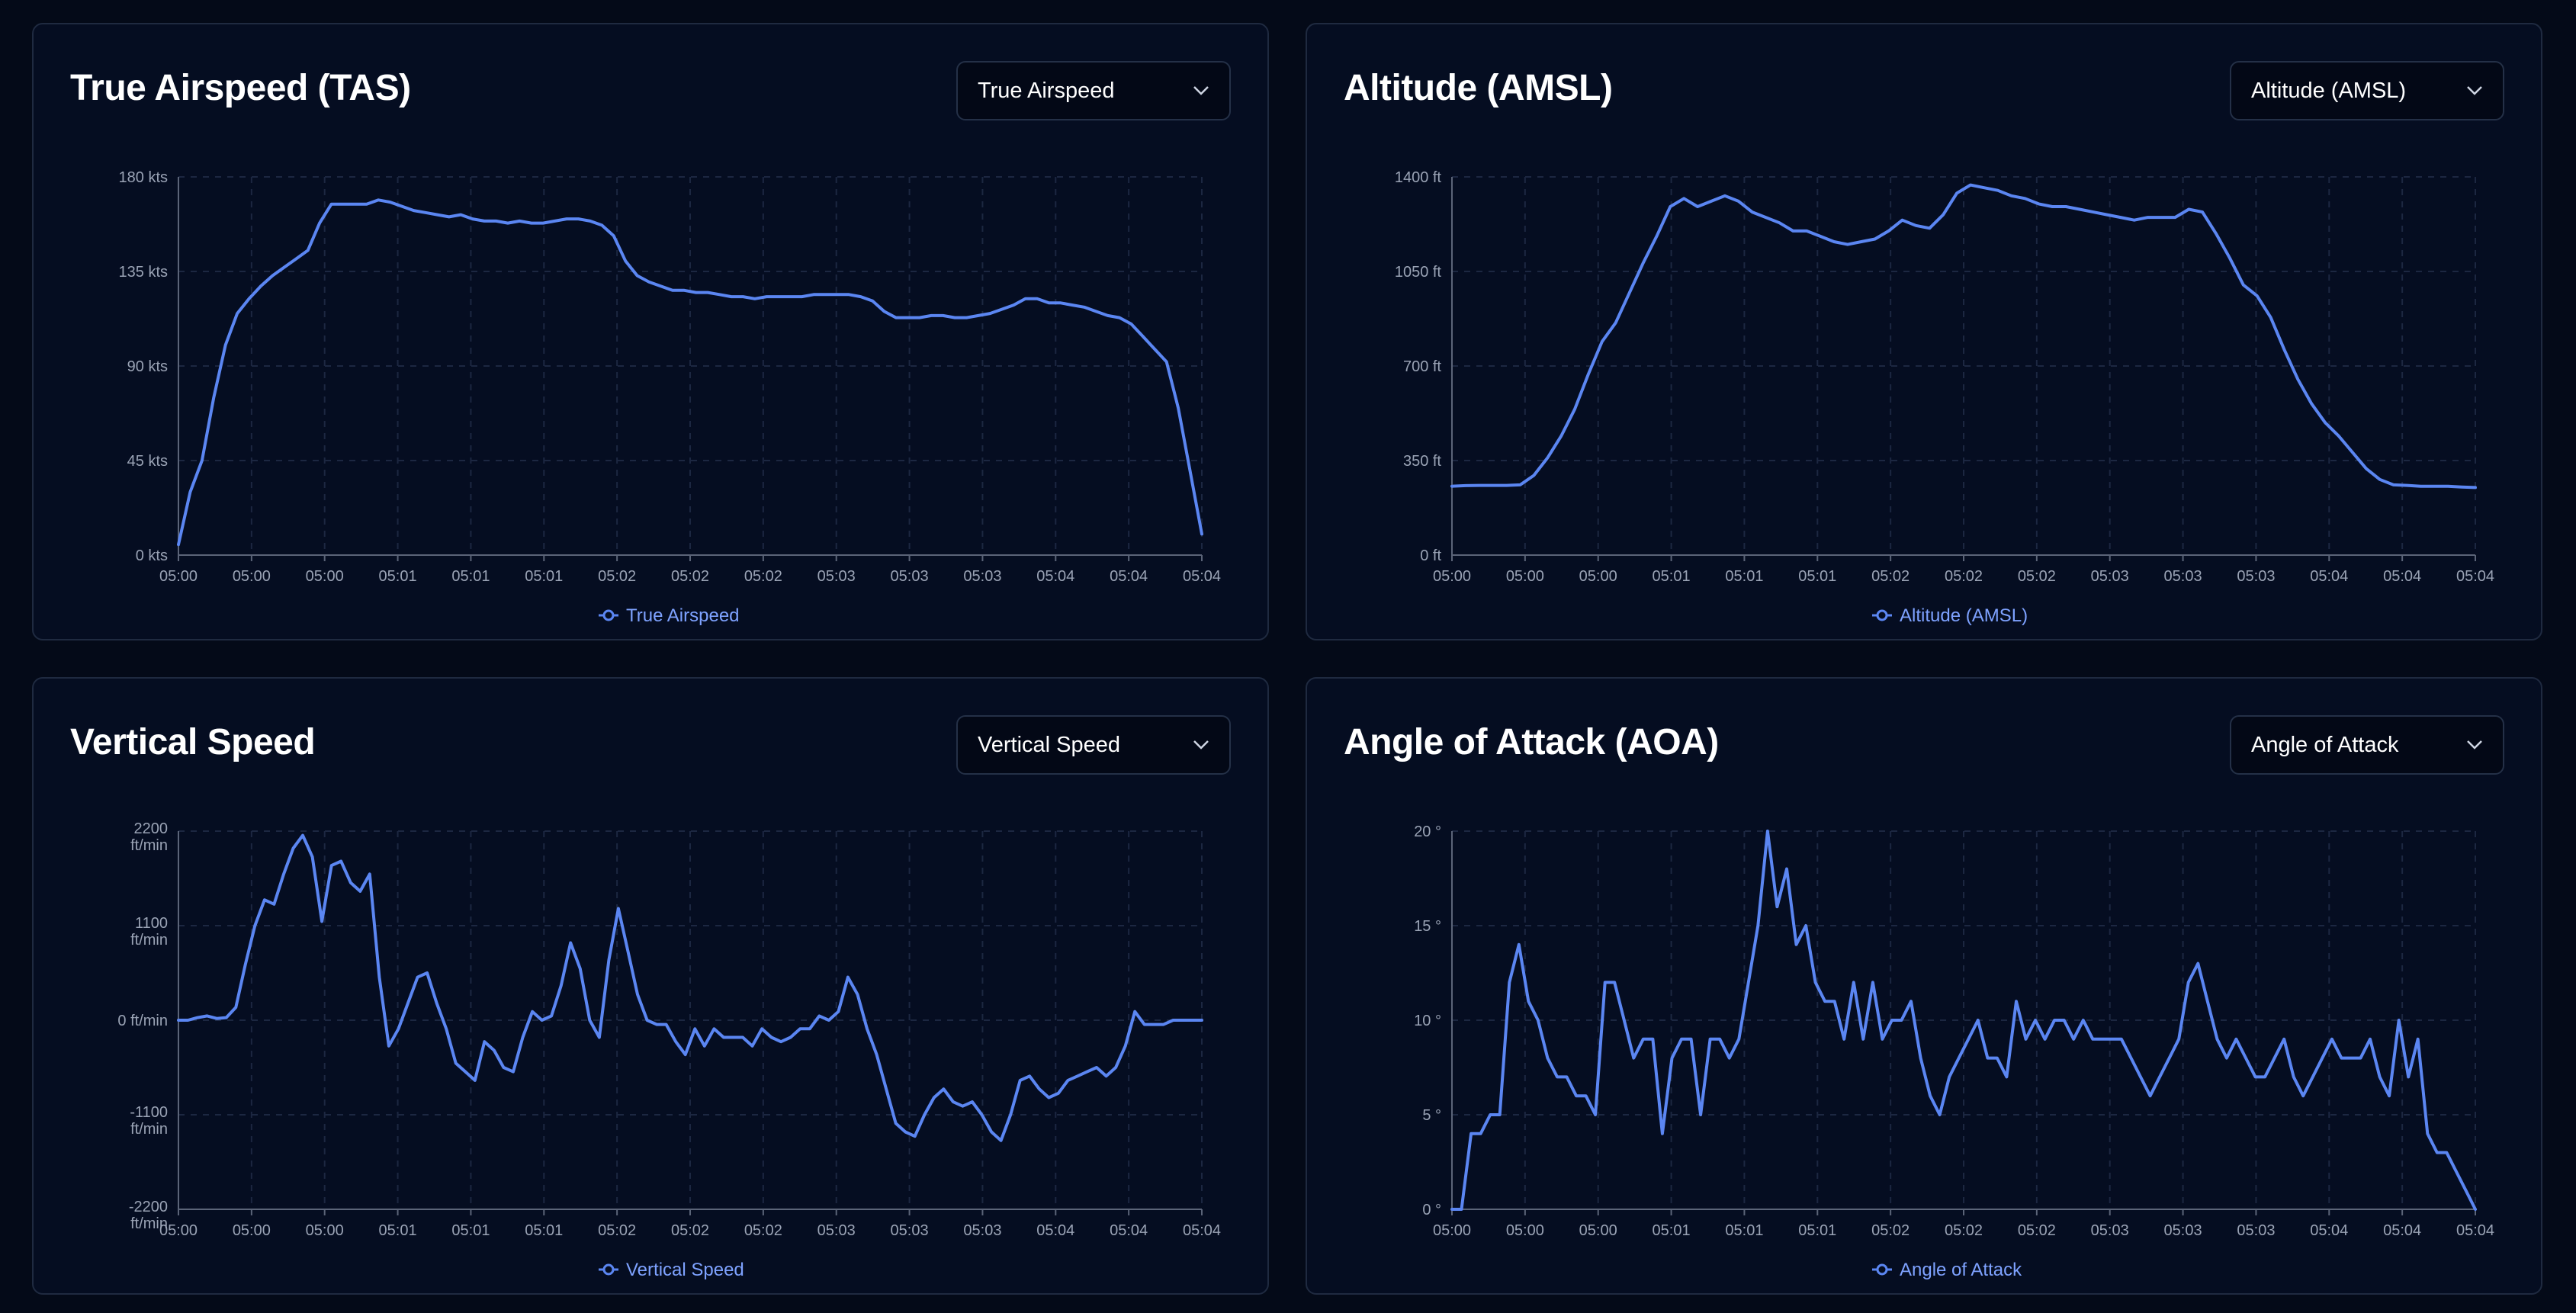 The image size is (2576, 1313). Describe the element at coordinates (1427, 1021) in the screenshot. I see `y-tick-label: 10 °` at that location.